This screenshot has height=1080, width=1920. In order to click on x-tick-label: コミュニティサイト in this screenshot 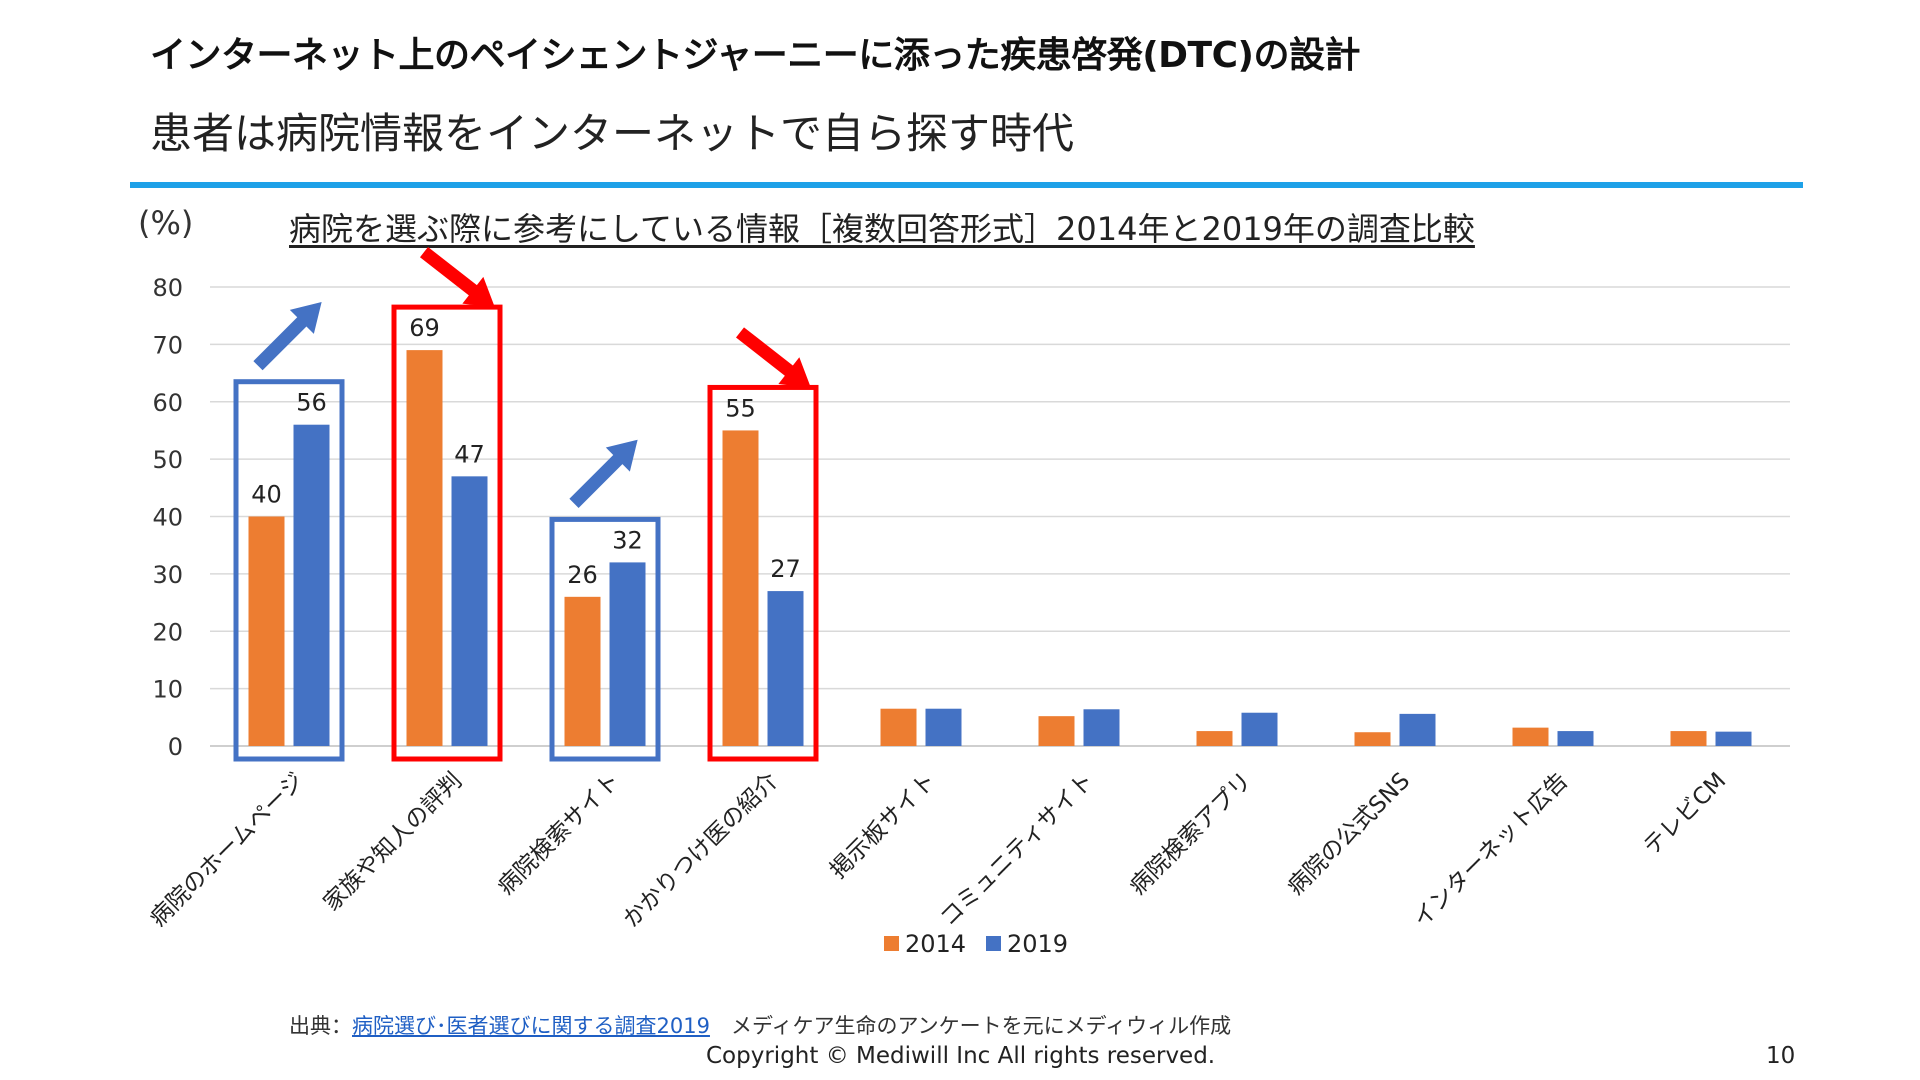, I will do `click(1017, 850)`.